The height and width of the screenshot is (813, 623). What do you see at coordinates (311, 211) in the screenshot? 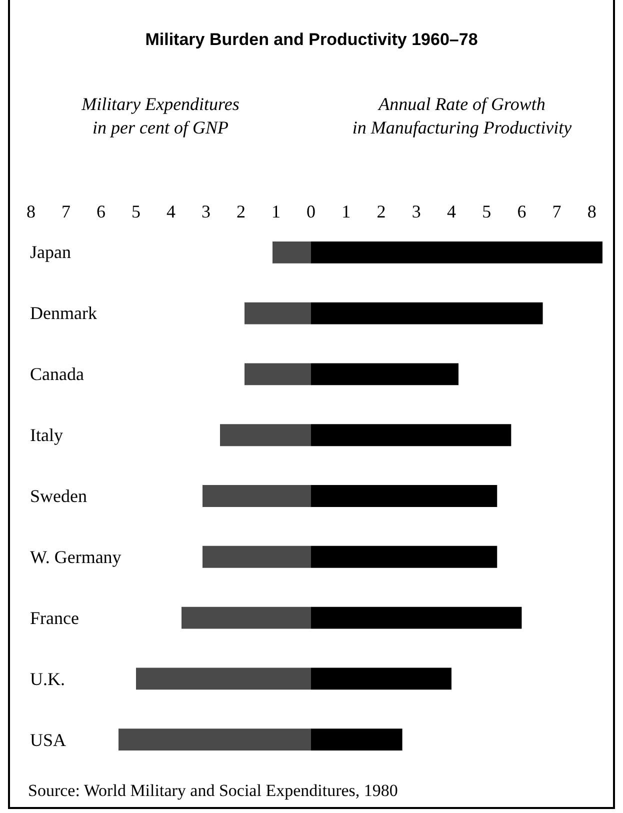
I see `x-tick-label: 0` at bounding box center [311, 211].